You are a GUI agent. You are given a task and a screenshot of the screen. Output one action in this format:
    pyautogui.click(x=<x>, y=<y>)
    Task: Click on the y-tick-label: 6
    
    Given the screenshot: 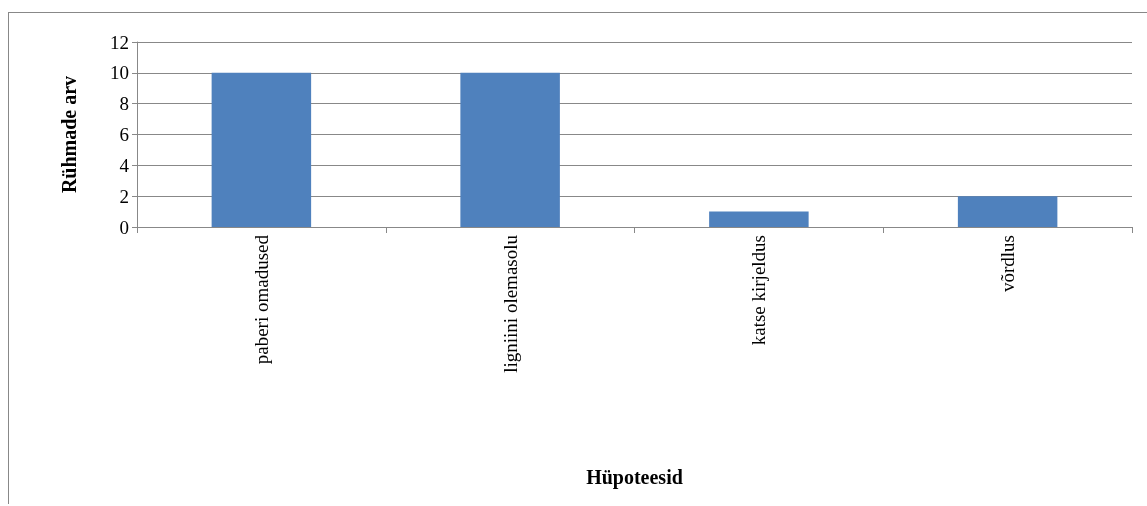 What is the action you would take?
    pyautogui.click(x=124, y=134)
    